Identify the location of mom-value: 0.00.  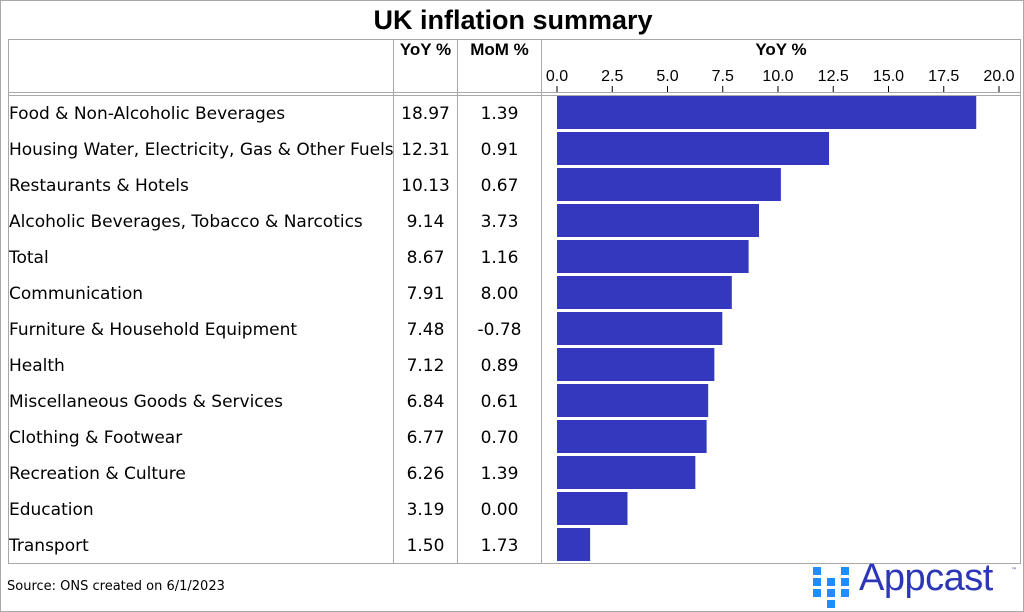
(499, 510).